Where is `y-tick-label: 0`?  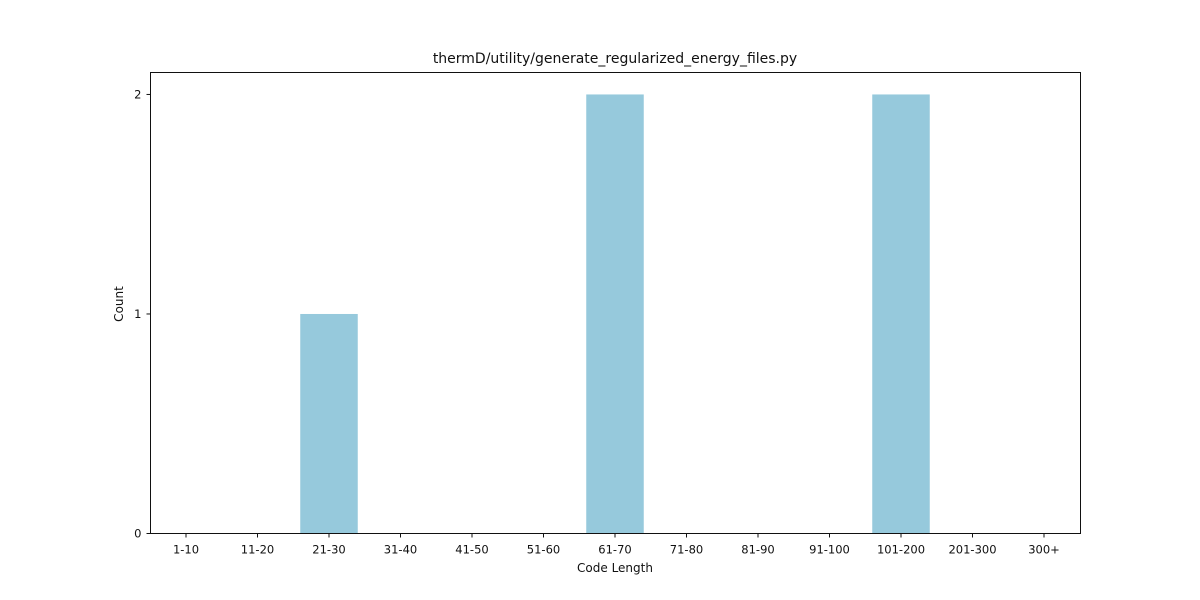 y-tick-label: 0 is located at coordinates (137, 534).